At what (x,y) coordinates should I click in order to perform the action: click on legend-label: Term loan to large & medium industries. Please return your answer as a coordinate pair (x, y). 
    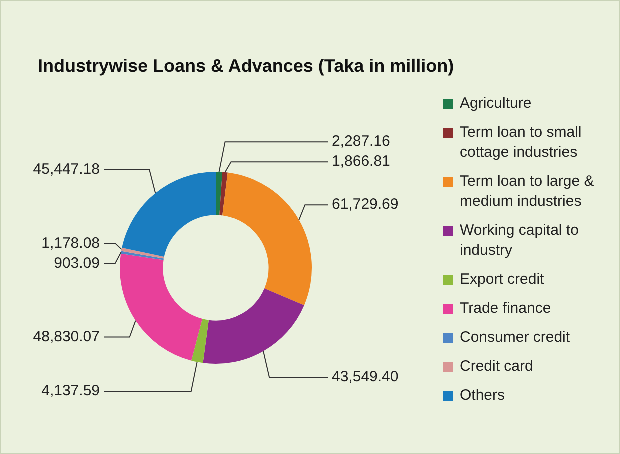
    Looking at the image, I should click on (528, 192).